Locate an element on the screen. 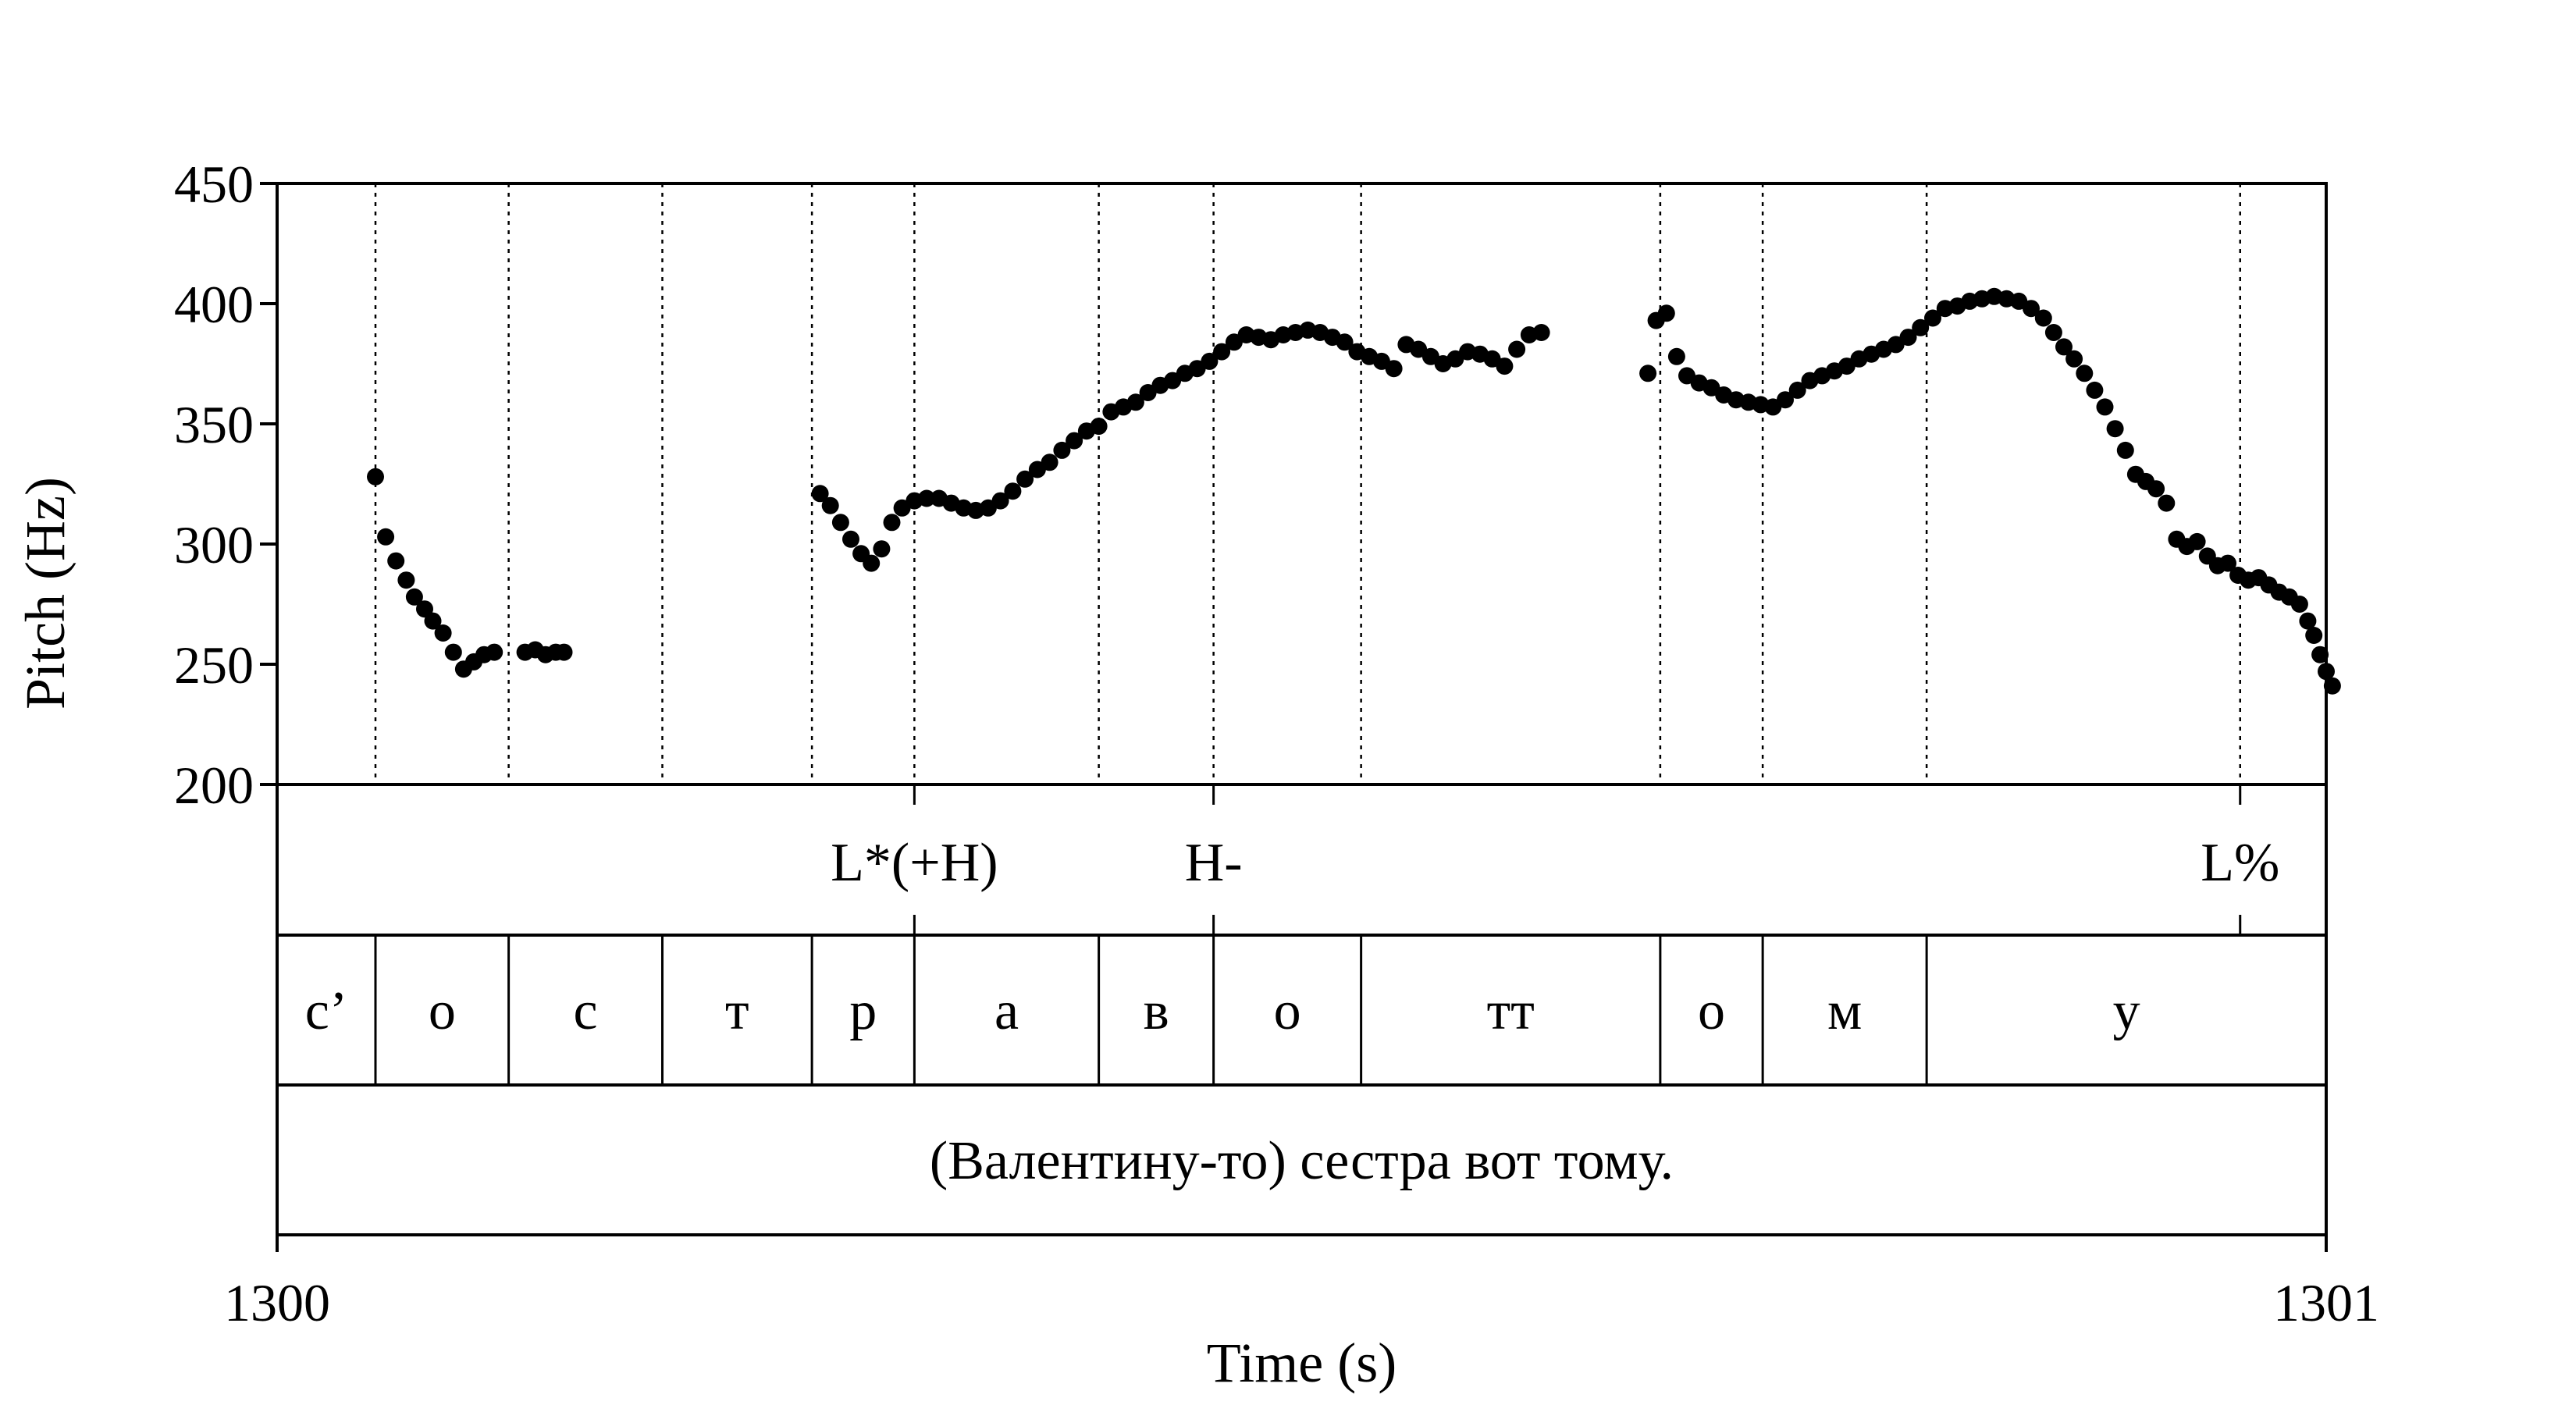 This screenshot has width=2576, height=1405. segment-label: с’ is located at coordinates (326, 1011).